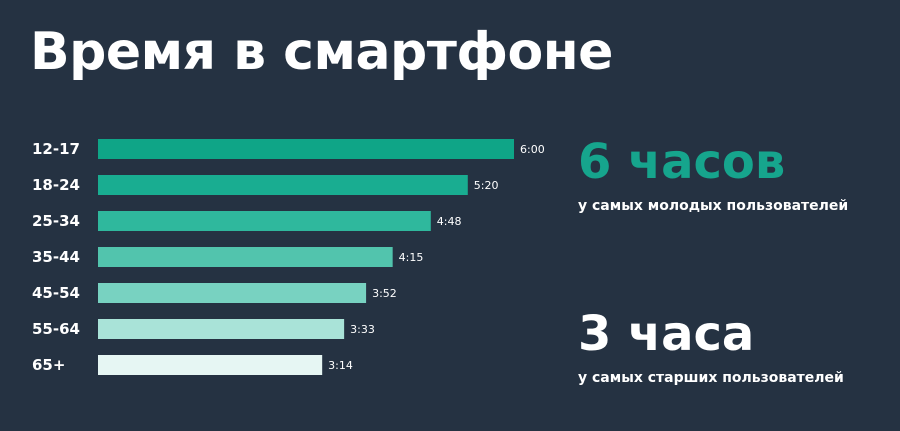 Image resolution: width=900 pixels, height=431 pixels. I want to click on value-label: 3:14, so click(340, 365).